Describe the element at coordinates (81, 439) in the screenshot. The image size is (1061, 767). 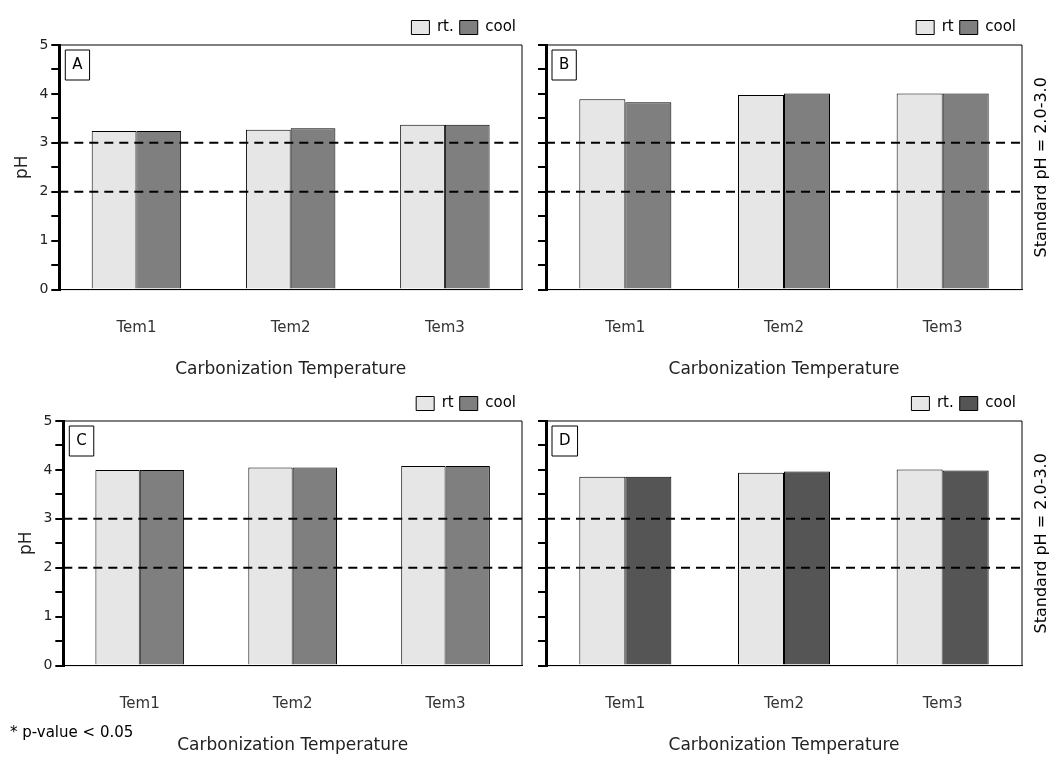
I see `text: C` at that location.